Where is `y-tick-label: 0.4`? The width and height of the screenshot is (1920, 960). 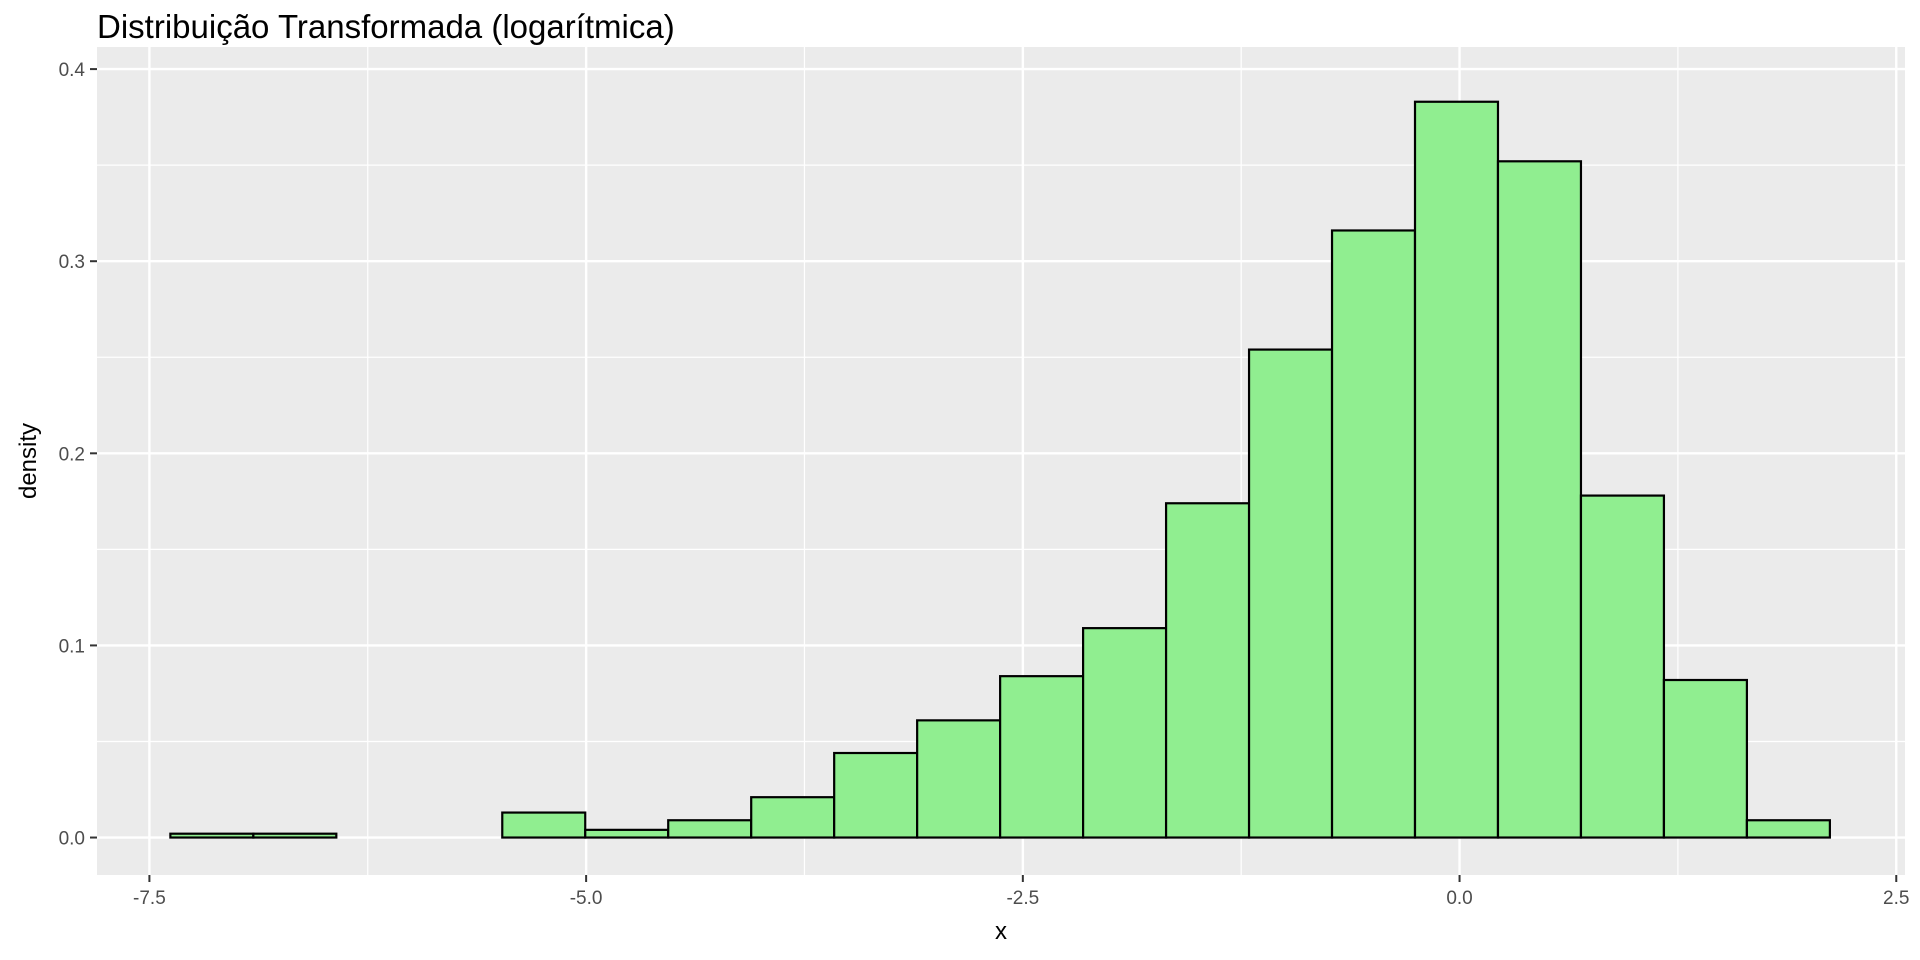 y-tick-label: 0.4 is located at coordinates (72, 70).